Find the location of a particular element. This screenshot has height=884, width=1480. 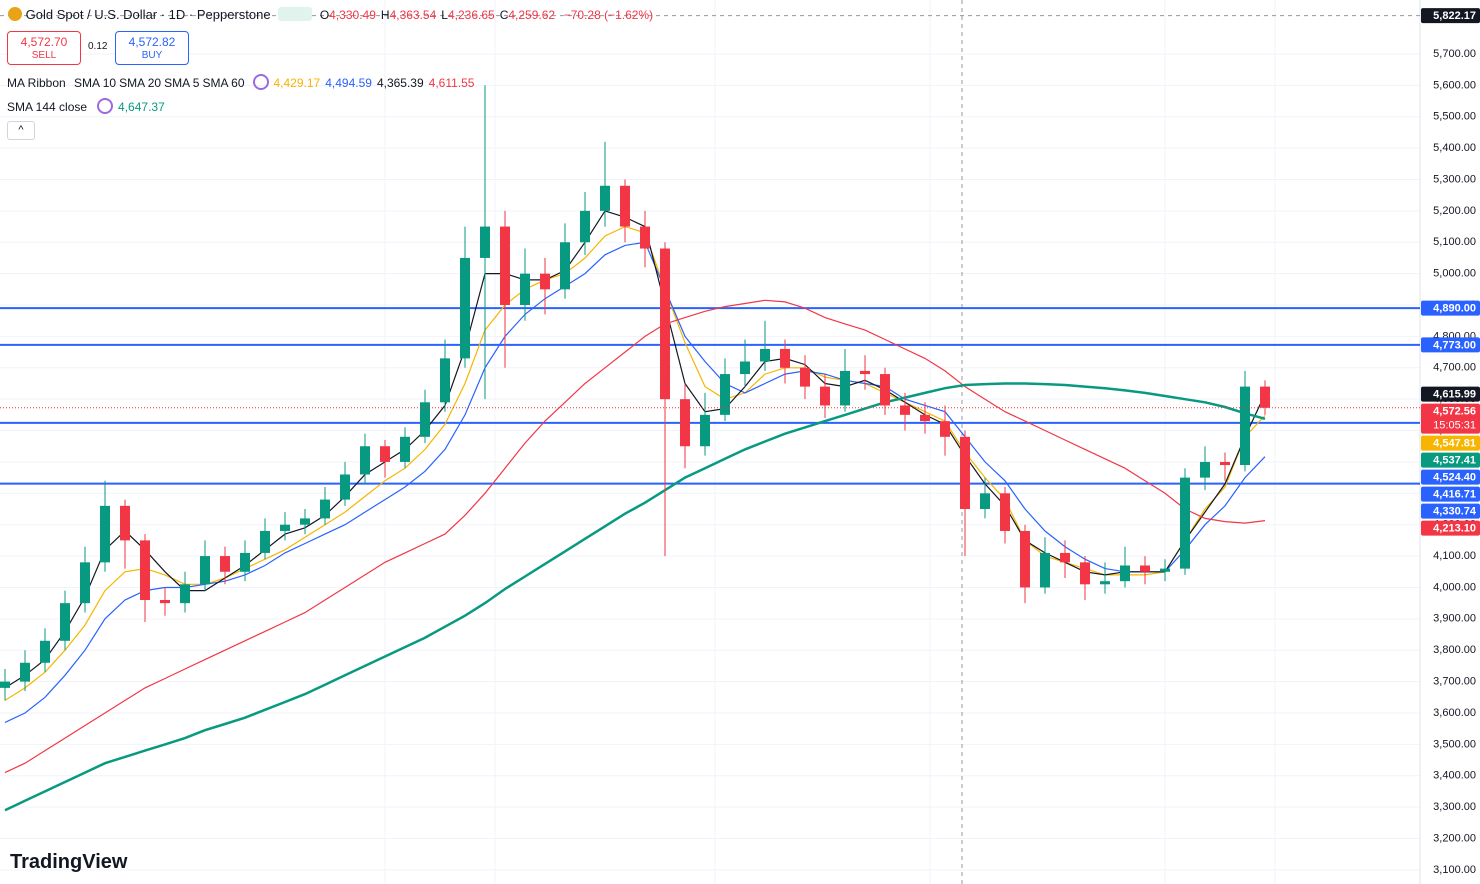

sell-text: SELL is located at coordinates (44, 55).